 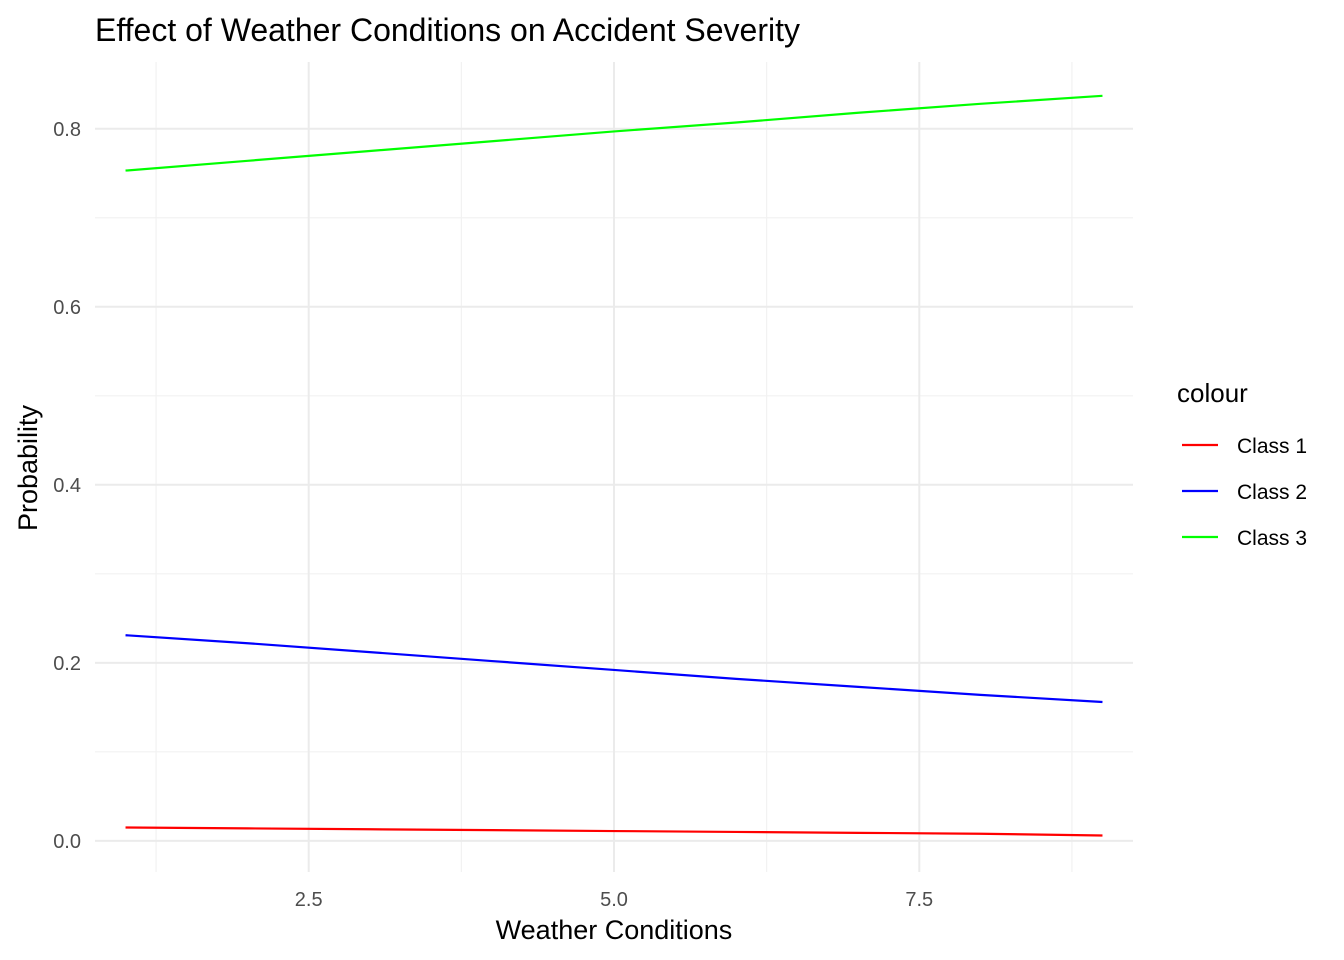 I want to click on legend-label: Class 3, so click(x=1272, y=538).